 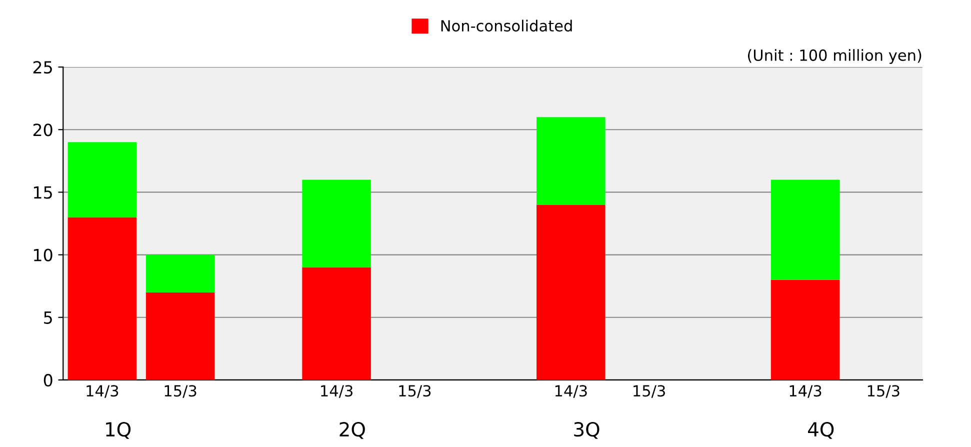 I want to click on text: 4Q, so click(x=821, y=430).